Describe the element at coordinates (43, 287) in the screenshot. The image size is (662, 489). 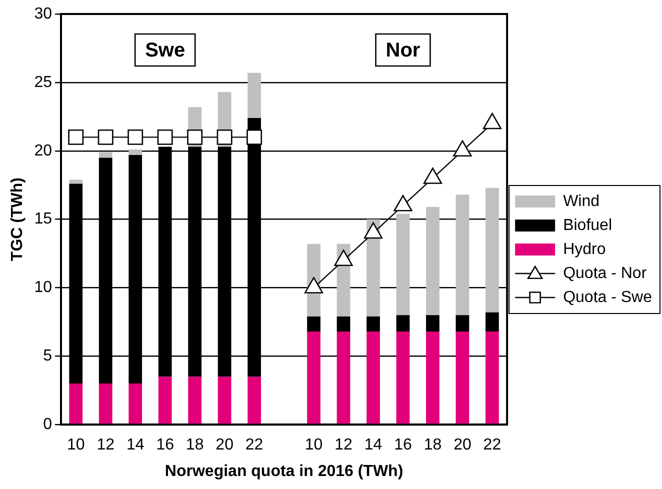
I see `y-tick-label: 10` at that location.